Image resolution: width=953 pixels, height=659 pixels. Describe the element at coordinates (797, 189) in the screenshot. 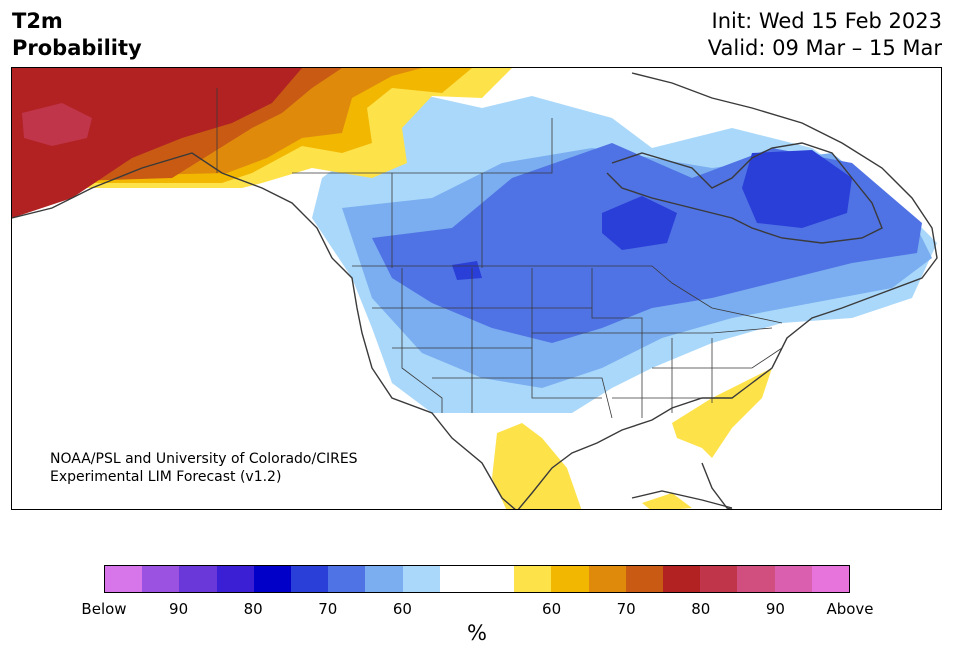

I see `region-below-80-b` at that location.